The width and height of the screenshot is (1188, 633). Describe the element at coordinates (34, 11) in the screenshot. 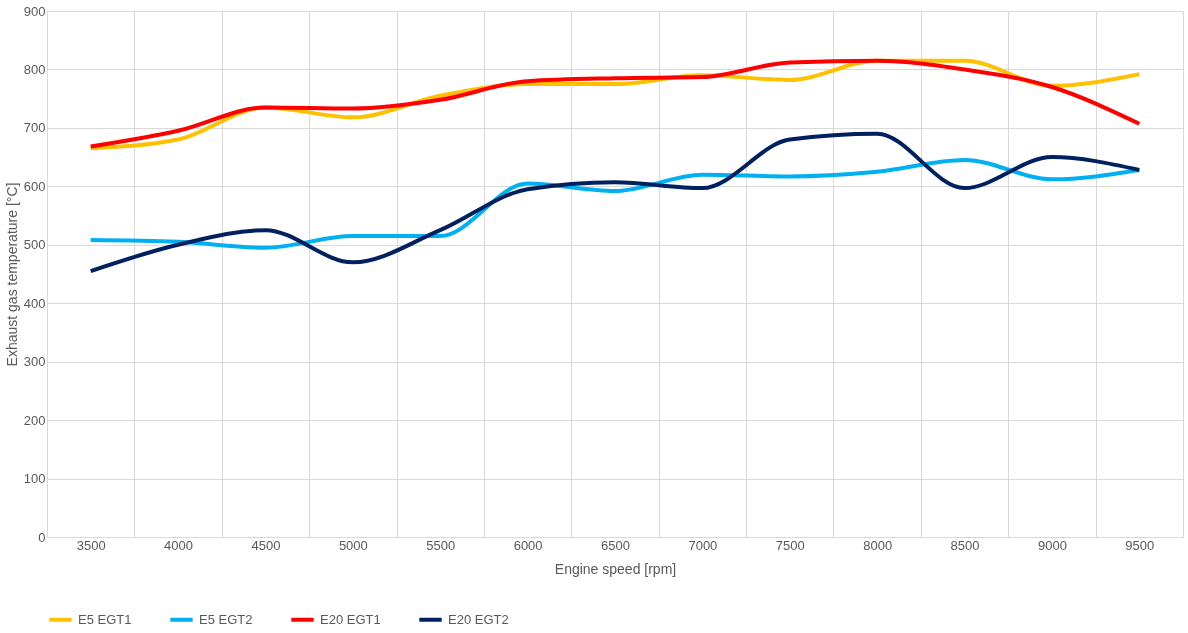

I see `y-tick-label: 900` at that location.